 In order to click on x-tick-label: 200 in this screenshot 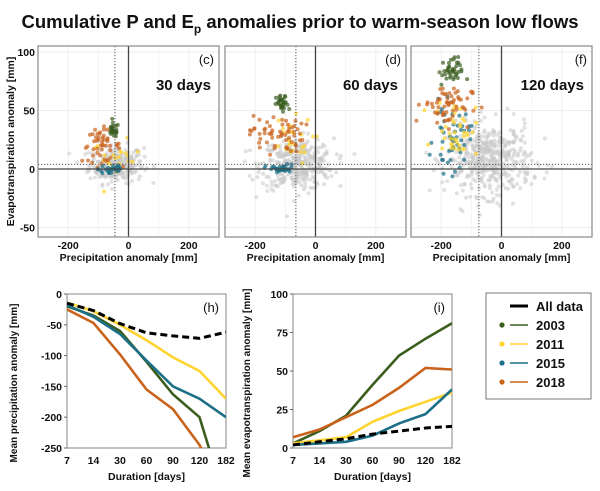, I will do `click(562, 246)`.